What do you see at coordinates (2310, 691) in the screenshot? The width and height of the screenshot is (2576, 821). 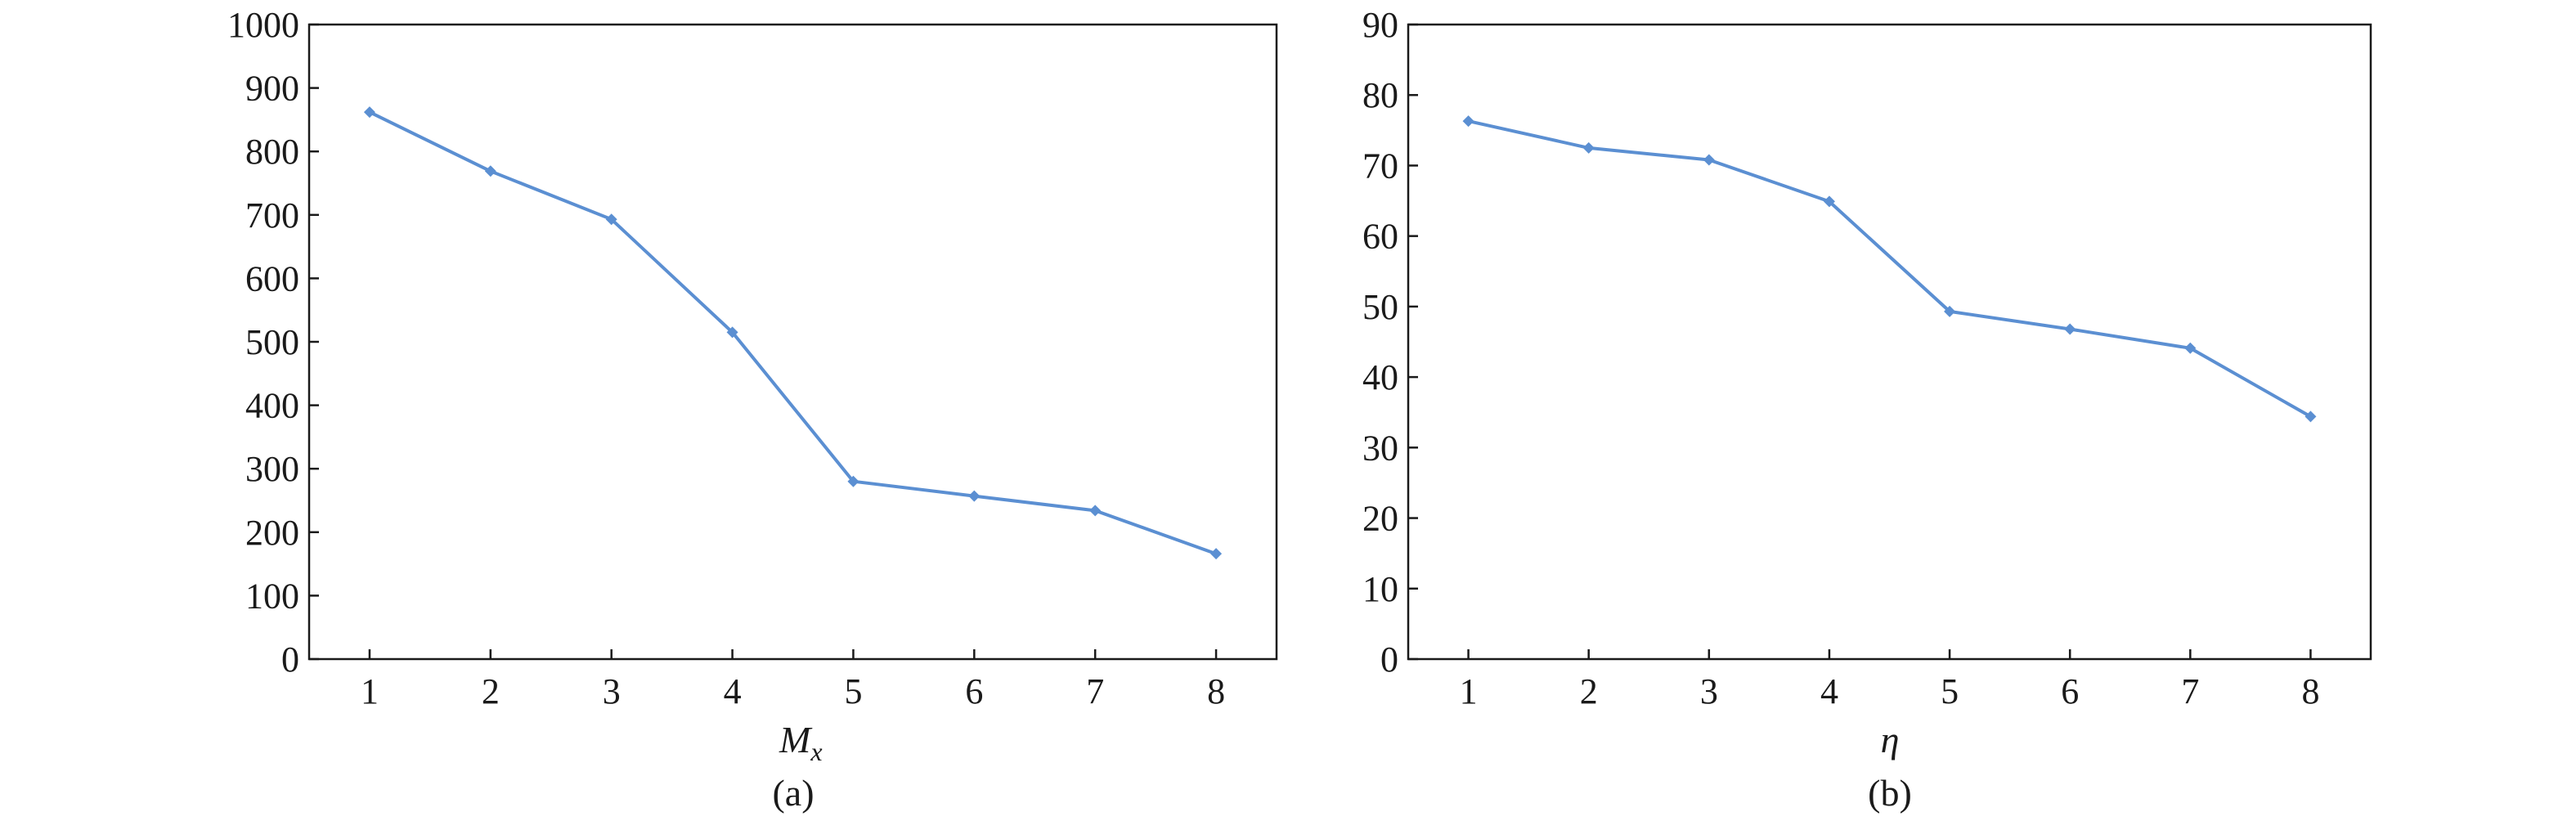 I see `x-tick-label-b: 8` at bounding box center [2310, 691].